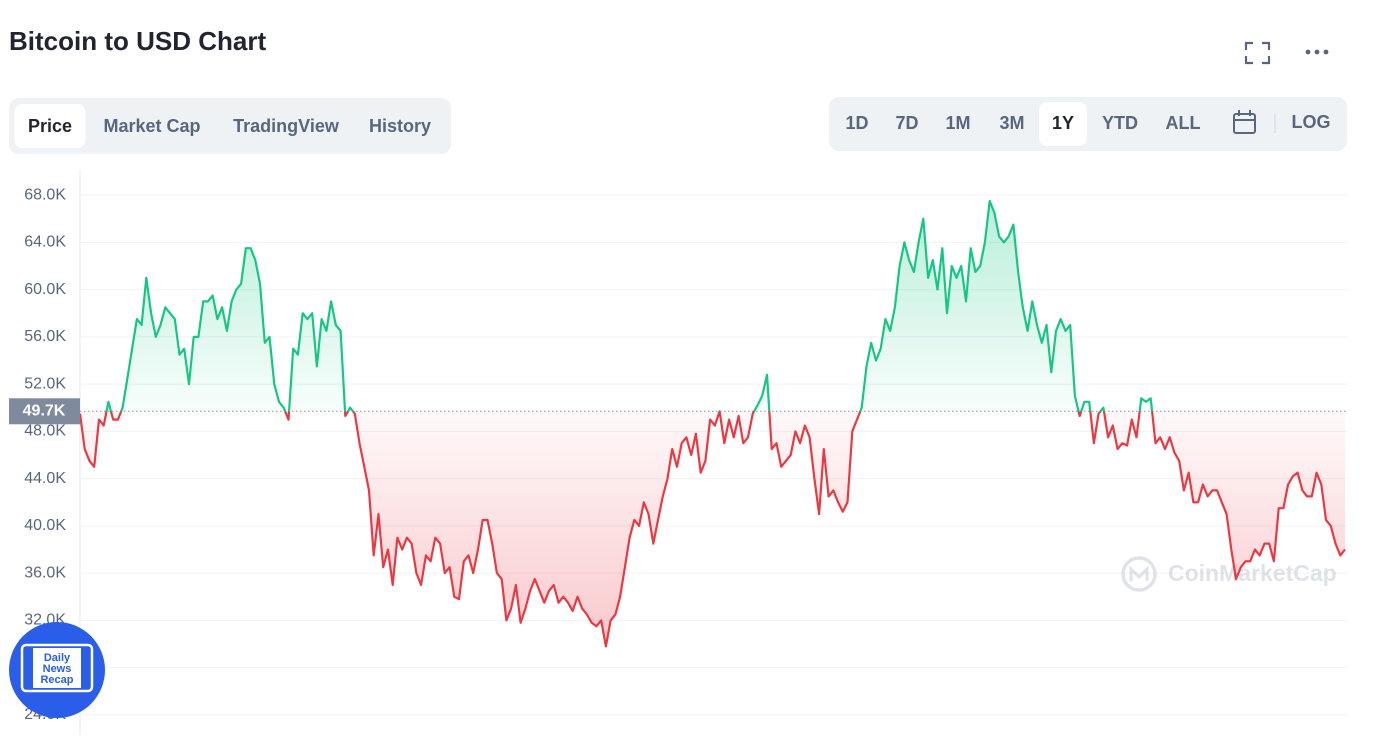  Describe the element at coordinates (45, 383) in the screenshot. I see `y-tick-label: 52.0K` at that location.